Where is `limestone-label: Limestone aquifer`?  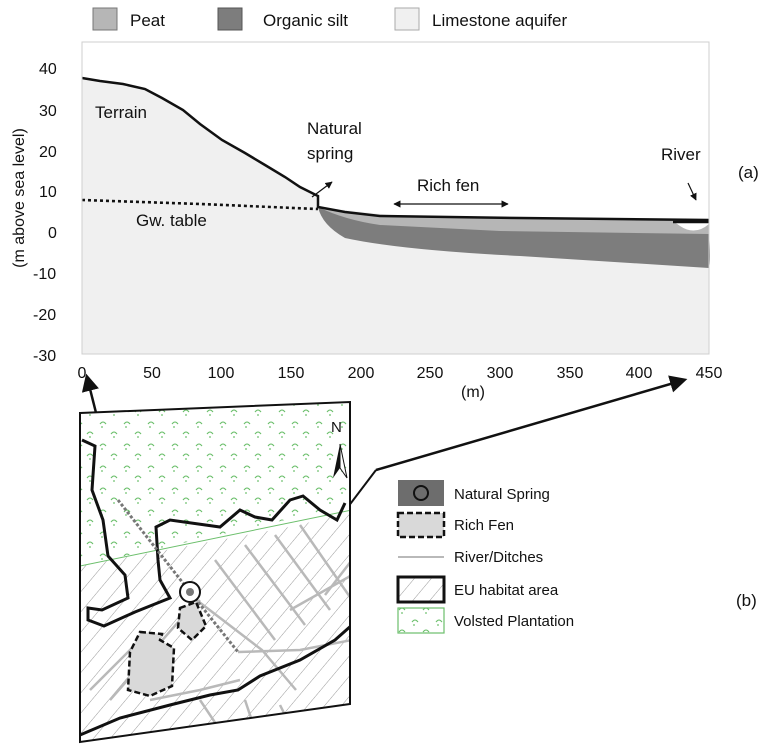
limestone-label: Limestone aquifer is located at coordinates (499, 20).